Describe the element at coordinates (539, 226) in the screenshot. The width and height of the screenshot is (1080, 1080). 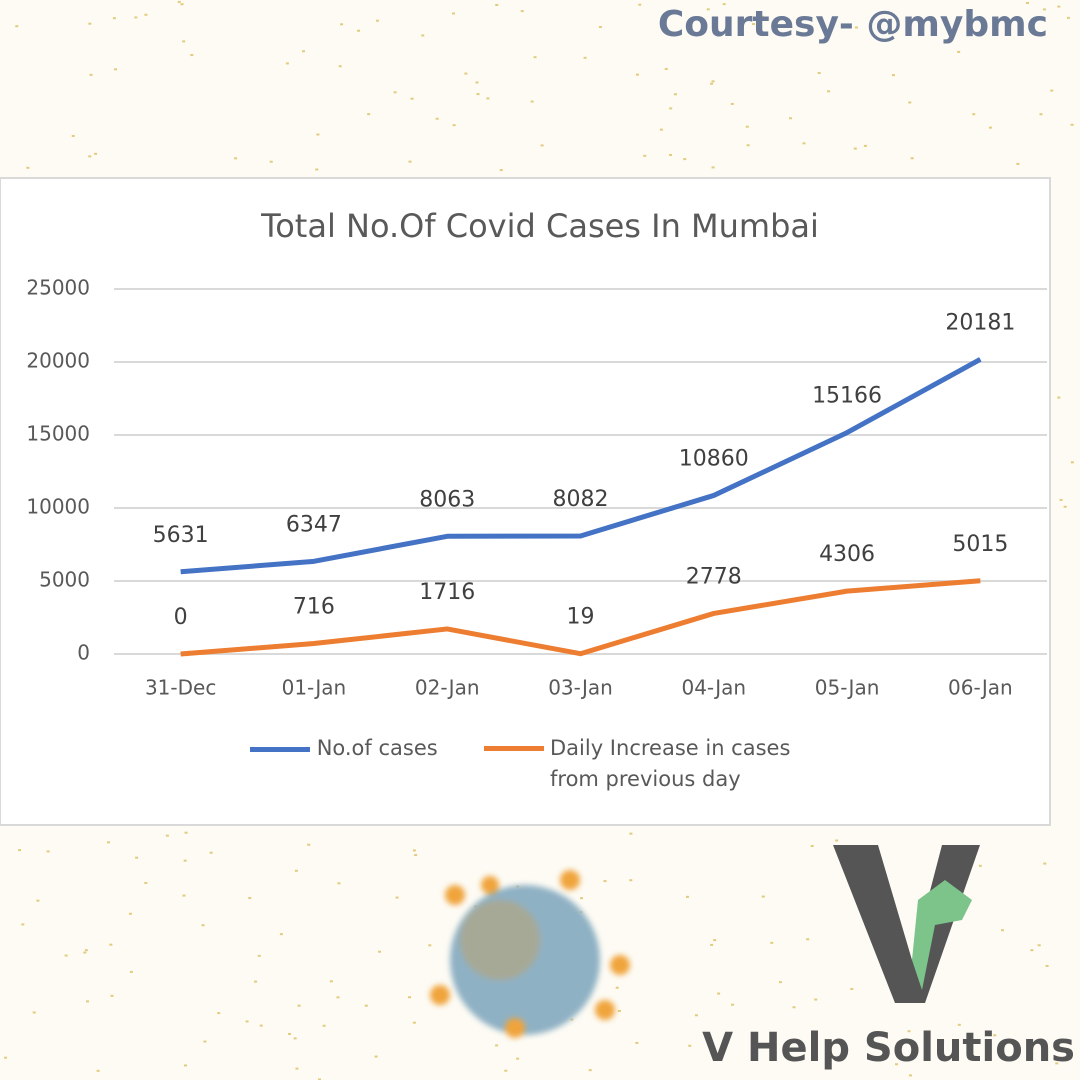
I see `chart-title: Total No.Of Covid Cases In Mumbai` at that location.